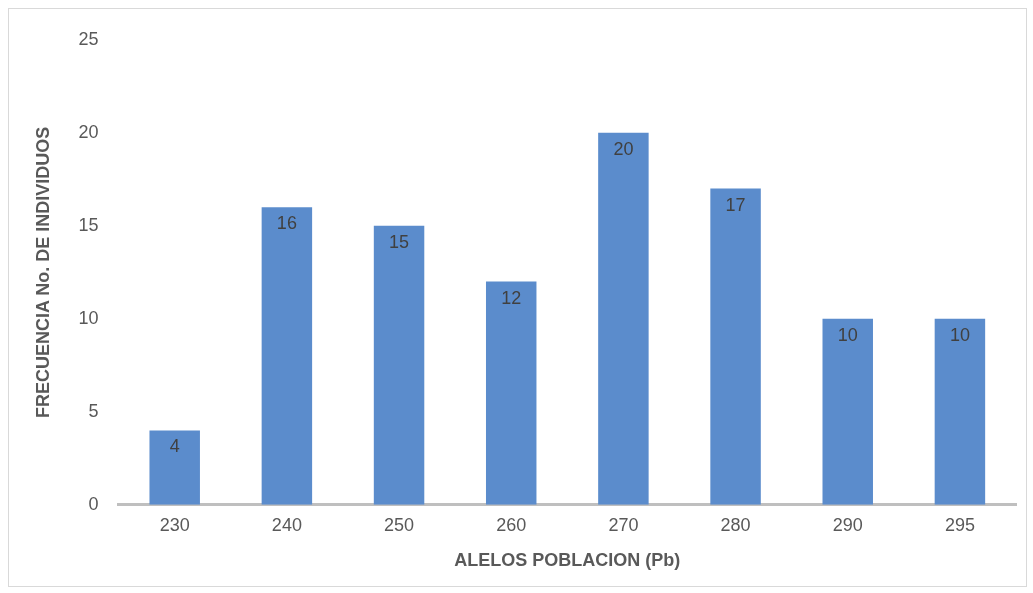  Describe the element at coordinates (93, 410) in the screenshot. I see `y-tick-label: 5` at that location.